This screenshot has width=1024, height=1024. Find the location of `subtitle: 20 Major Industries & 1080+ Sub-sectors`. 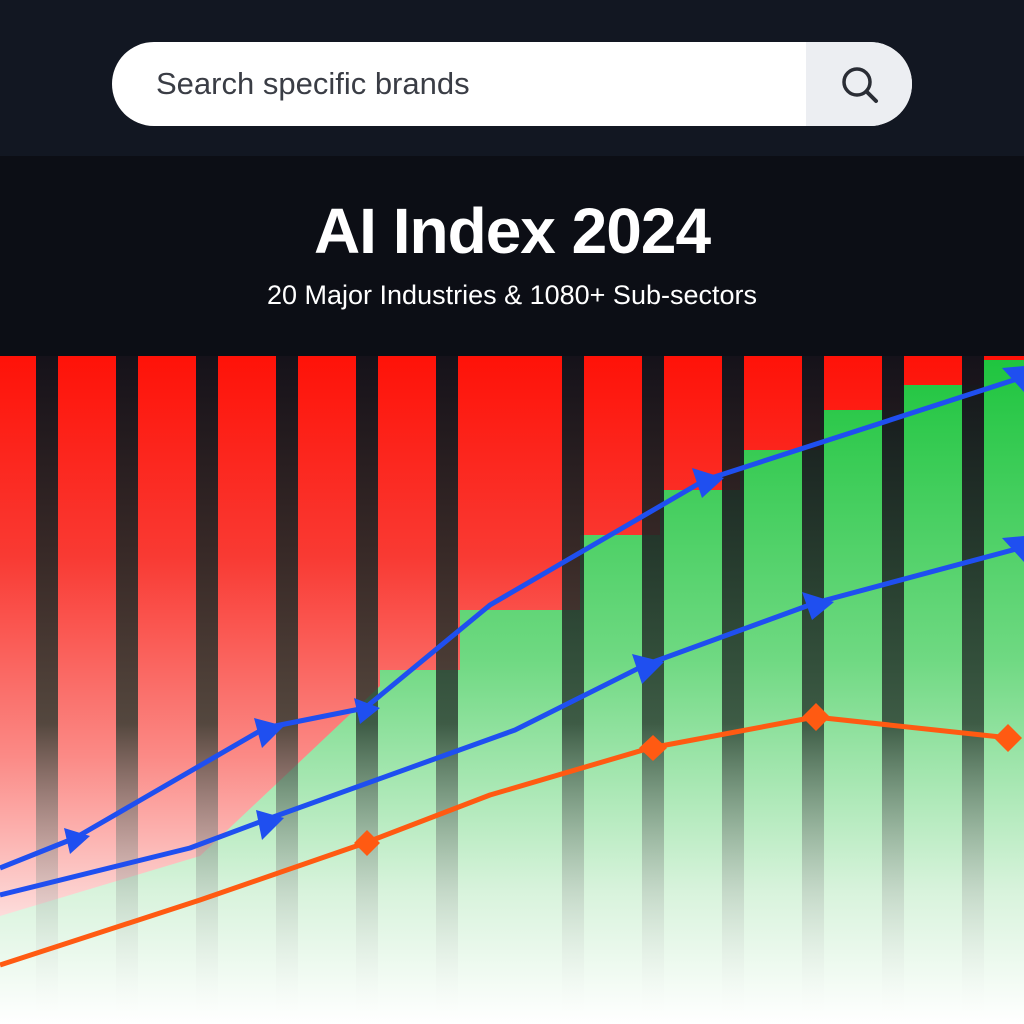

subtitle: 20 Major Industries & 1080+ Sub-sectors is located at coordinates (511, 295).